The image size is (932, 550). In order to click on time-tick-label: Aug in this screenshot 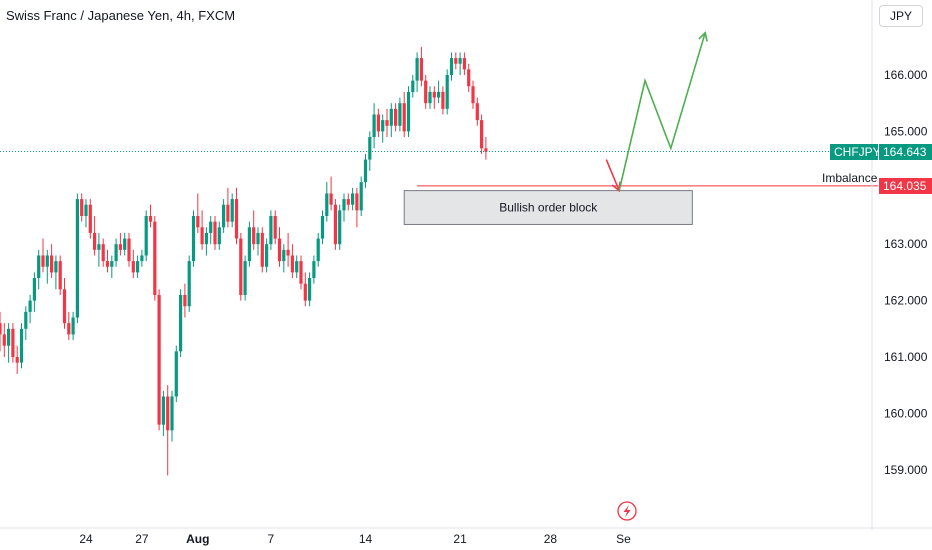, I will do `click(197, 539)`.